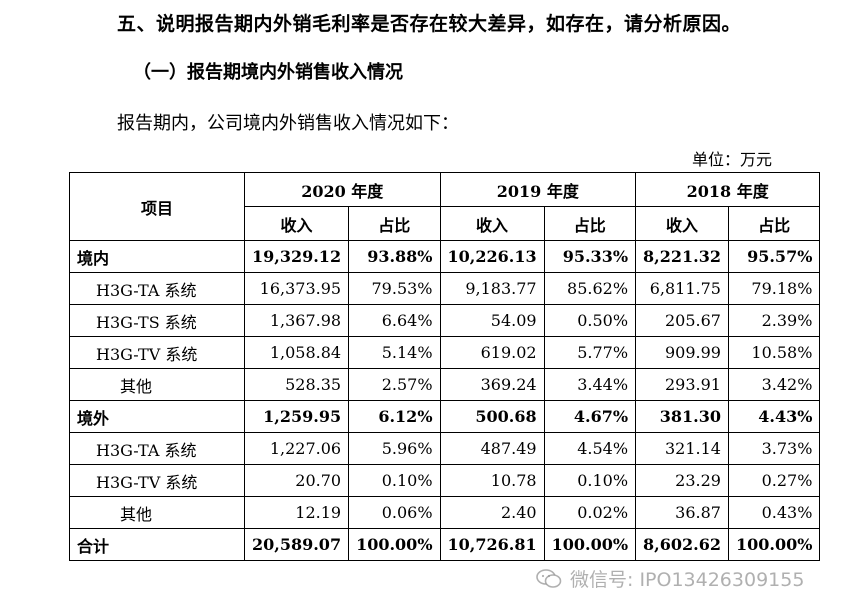  I want to click on share-cell: 0.27%, so click(774, 480).